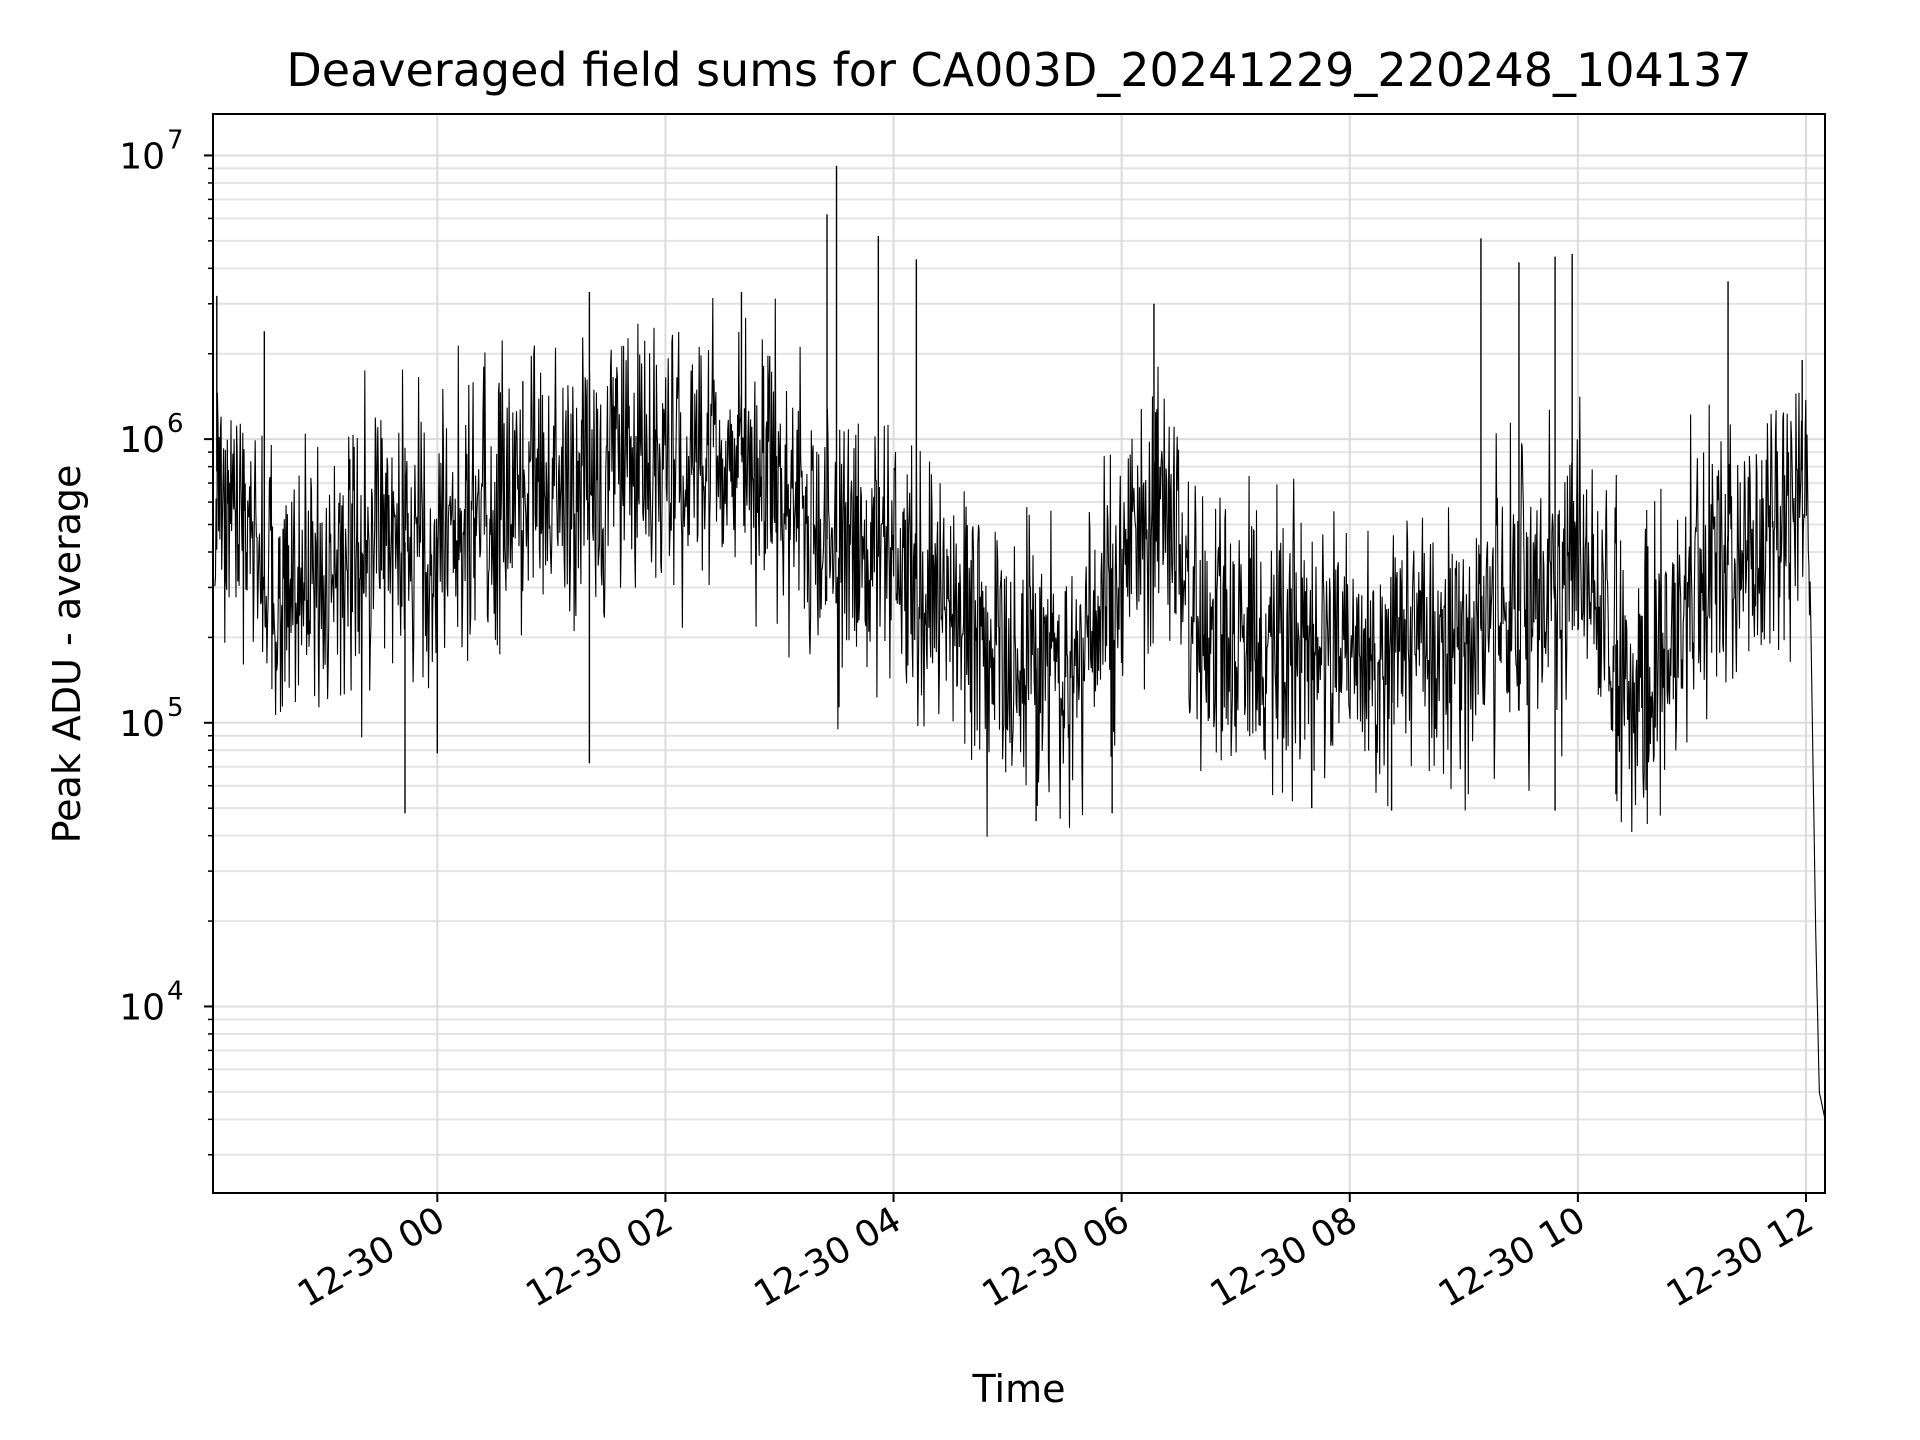 The height and width of the screenshot is (1440, 1920). What do you see at coordinates (175, 708) in the screenshot?
I see `y-tick-label-exponent: 5` at bounding box center [175, 708].